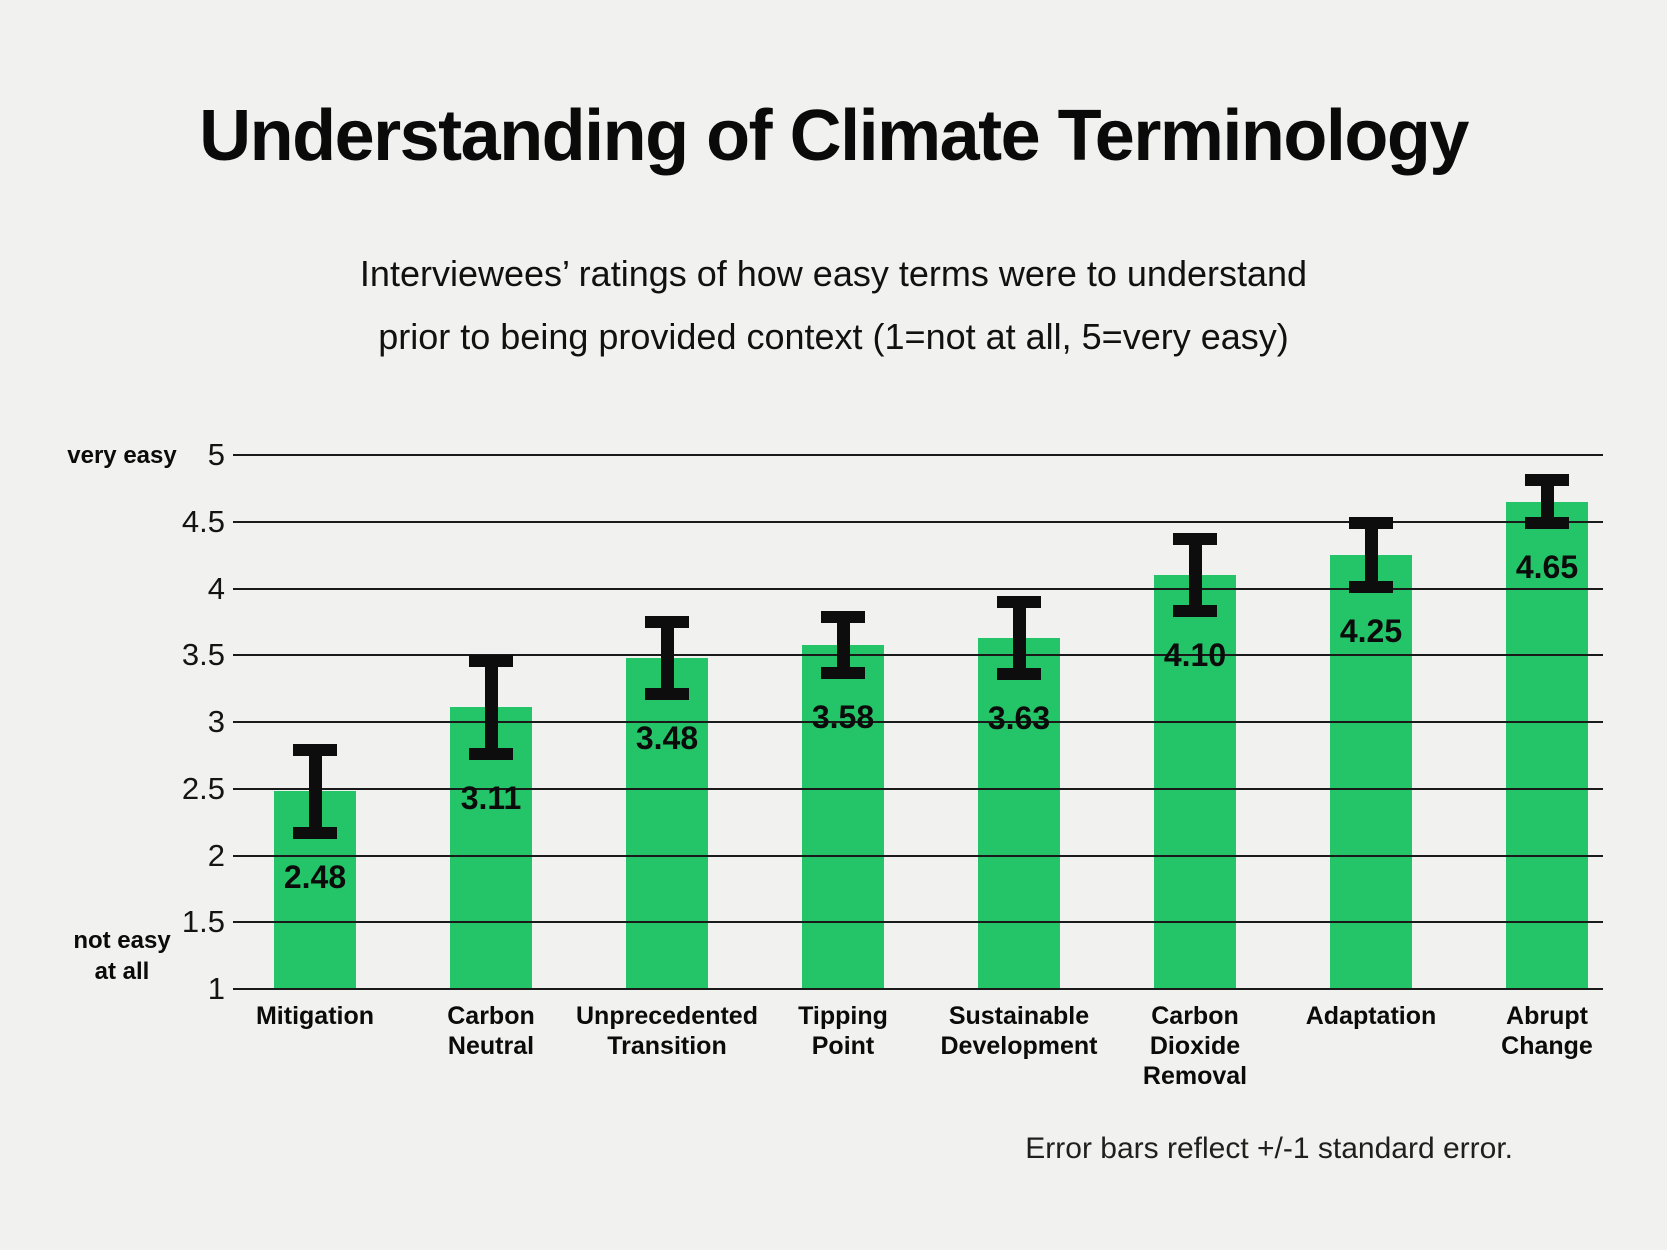 This screenshot has width=1667, height=1250. What do you see at coordinates (843, 1031) in the screenshot?
I see `category-label-tipping-point: Tipping Point` at bounding box center [843, 1031].